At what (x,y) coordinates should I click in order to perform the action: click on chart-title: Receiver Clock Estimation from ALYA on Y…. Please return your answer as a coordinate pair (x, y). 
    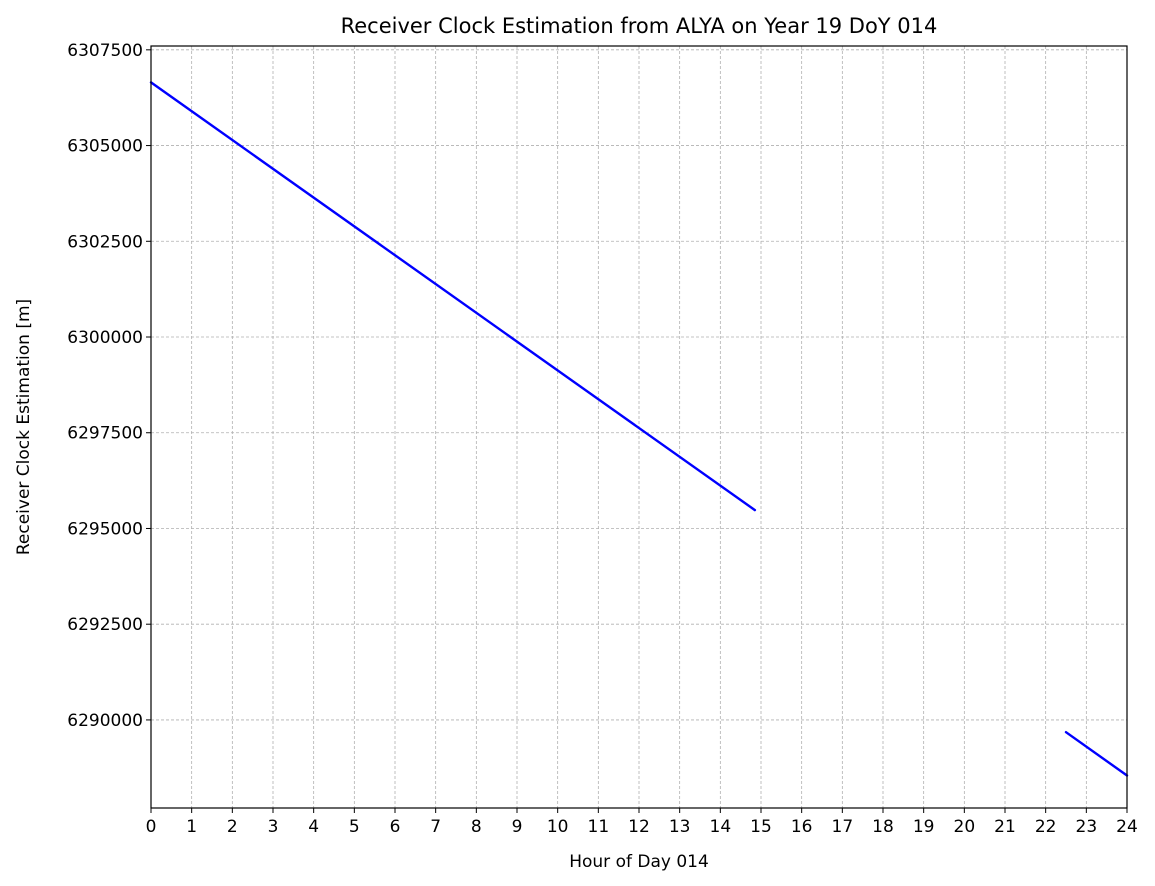
    Looking at the image, I should click on (639, 26).